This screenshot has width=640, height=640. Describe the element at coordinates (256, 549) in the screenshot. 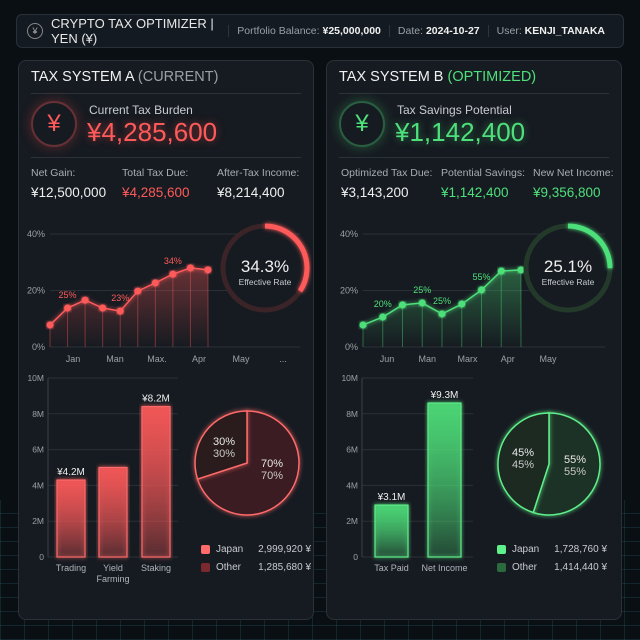

I see `legend-japan: Japan 2,999,920 ¥` at that location.